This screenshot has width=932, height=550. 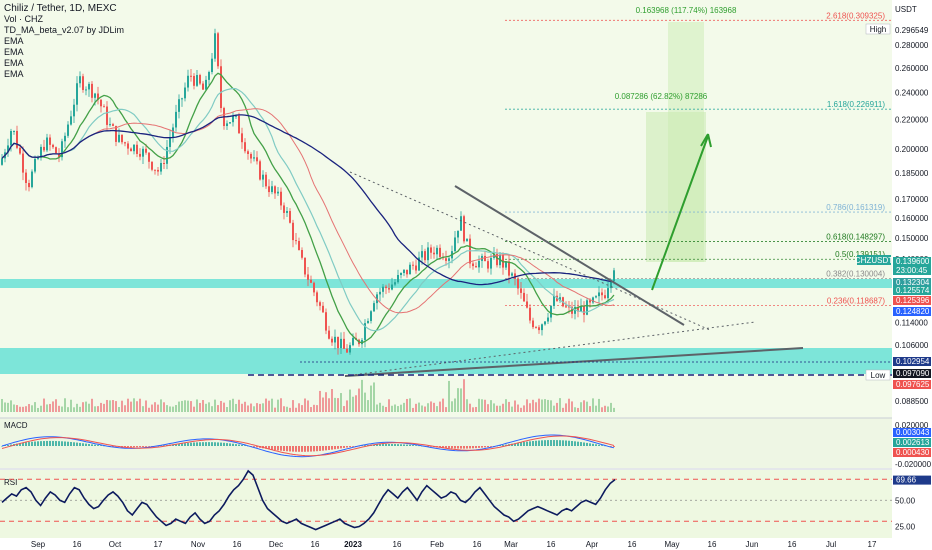 I want to click on high-tag, so click(x=878, y=29).